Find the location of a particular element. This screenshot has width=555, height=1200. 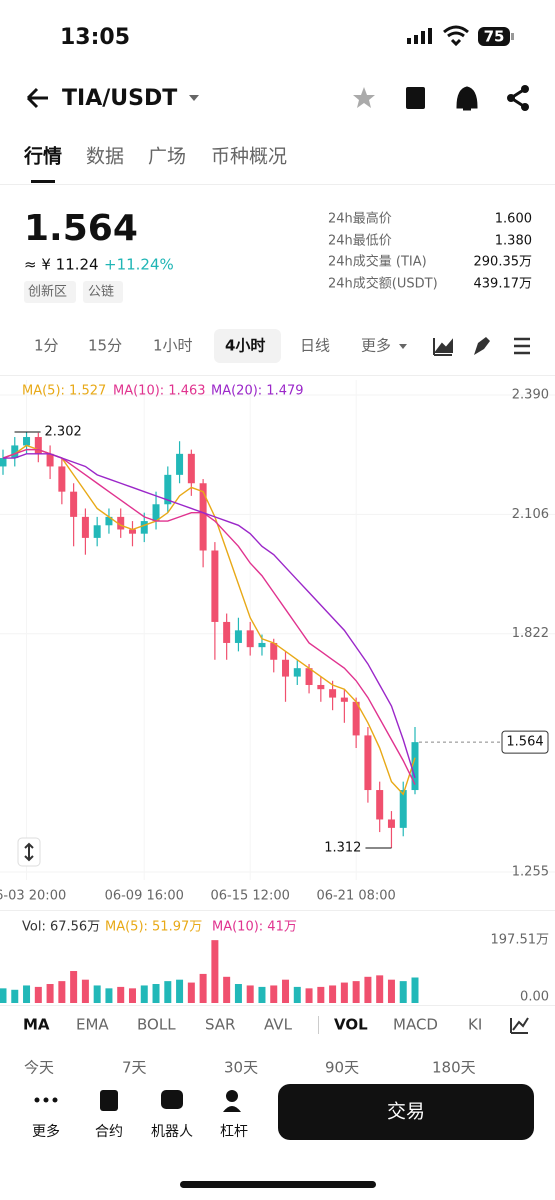

interval: 1小时 is located at coordinates (173, 346).